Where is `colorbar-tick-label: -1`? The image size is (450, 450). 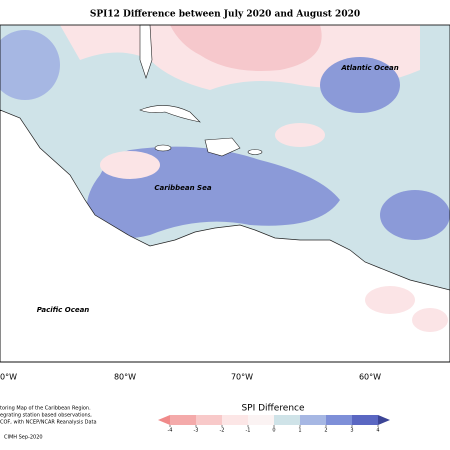 colorbar-tick-label: -1 is located at coordinates (248, 431).